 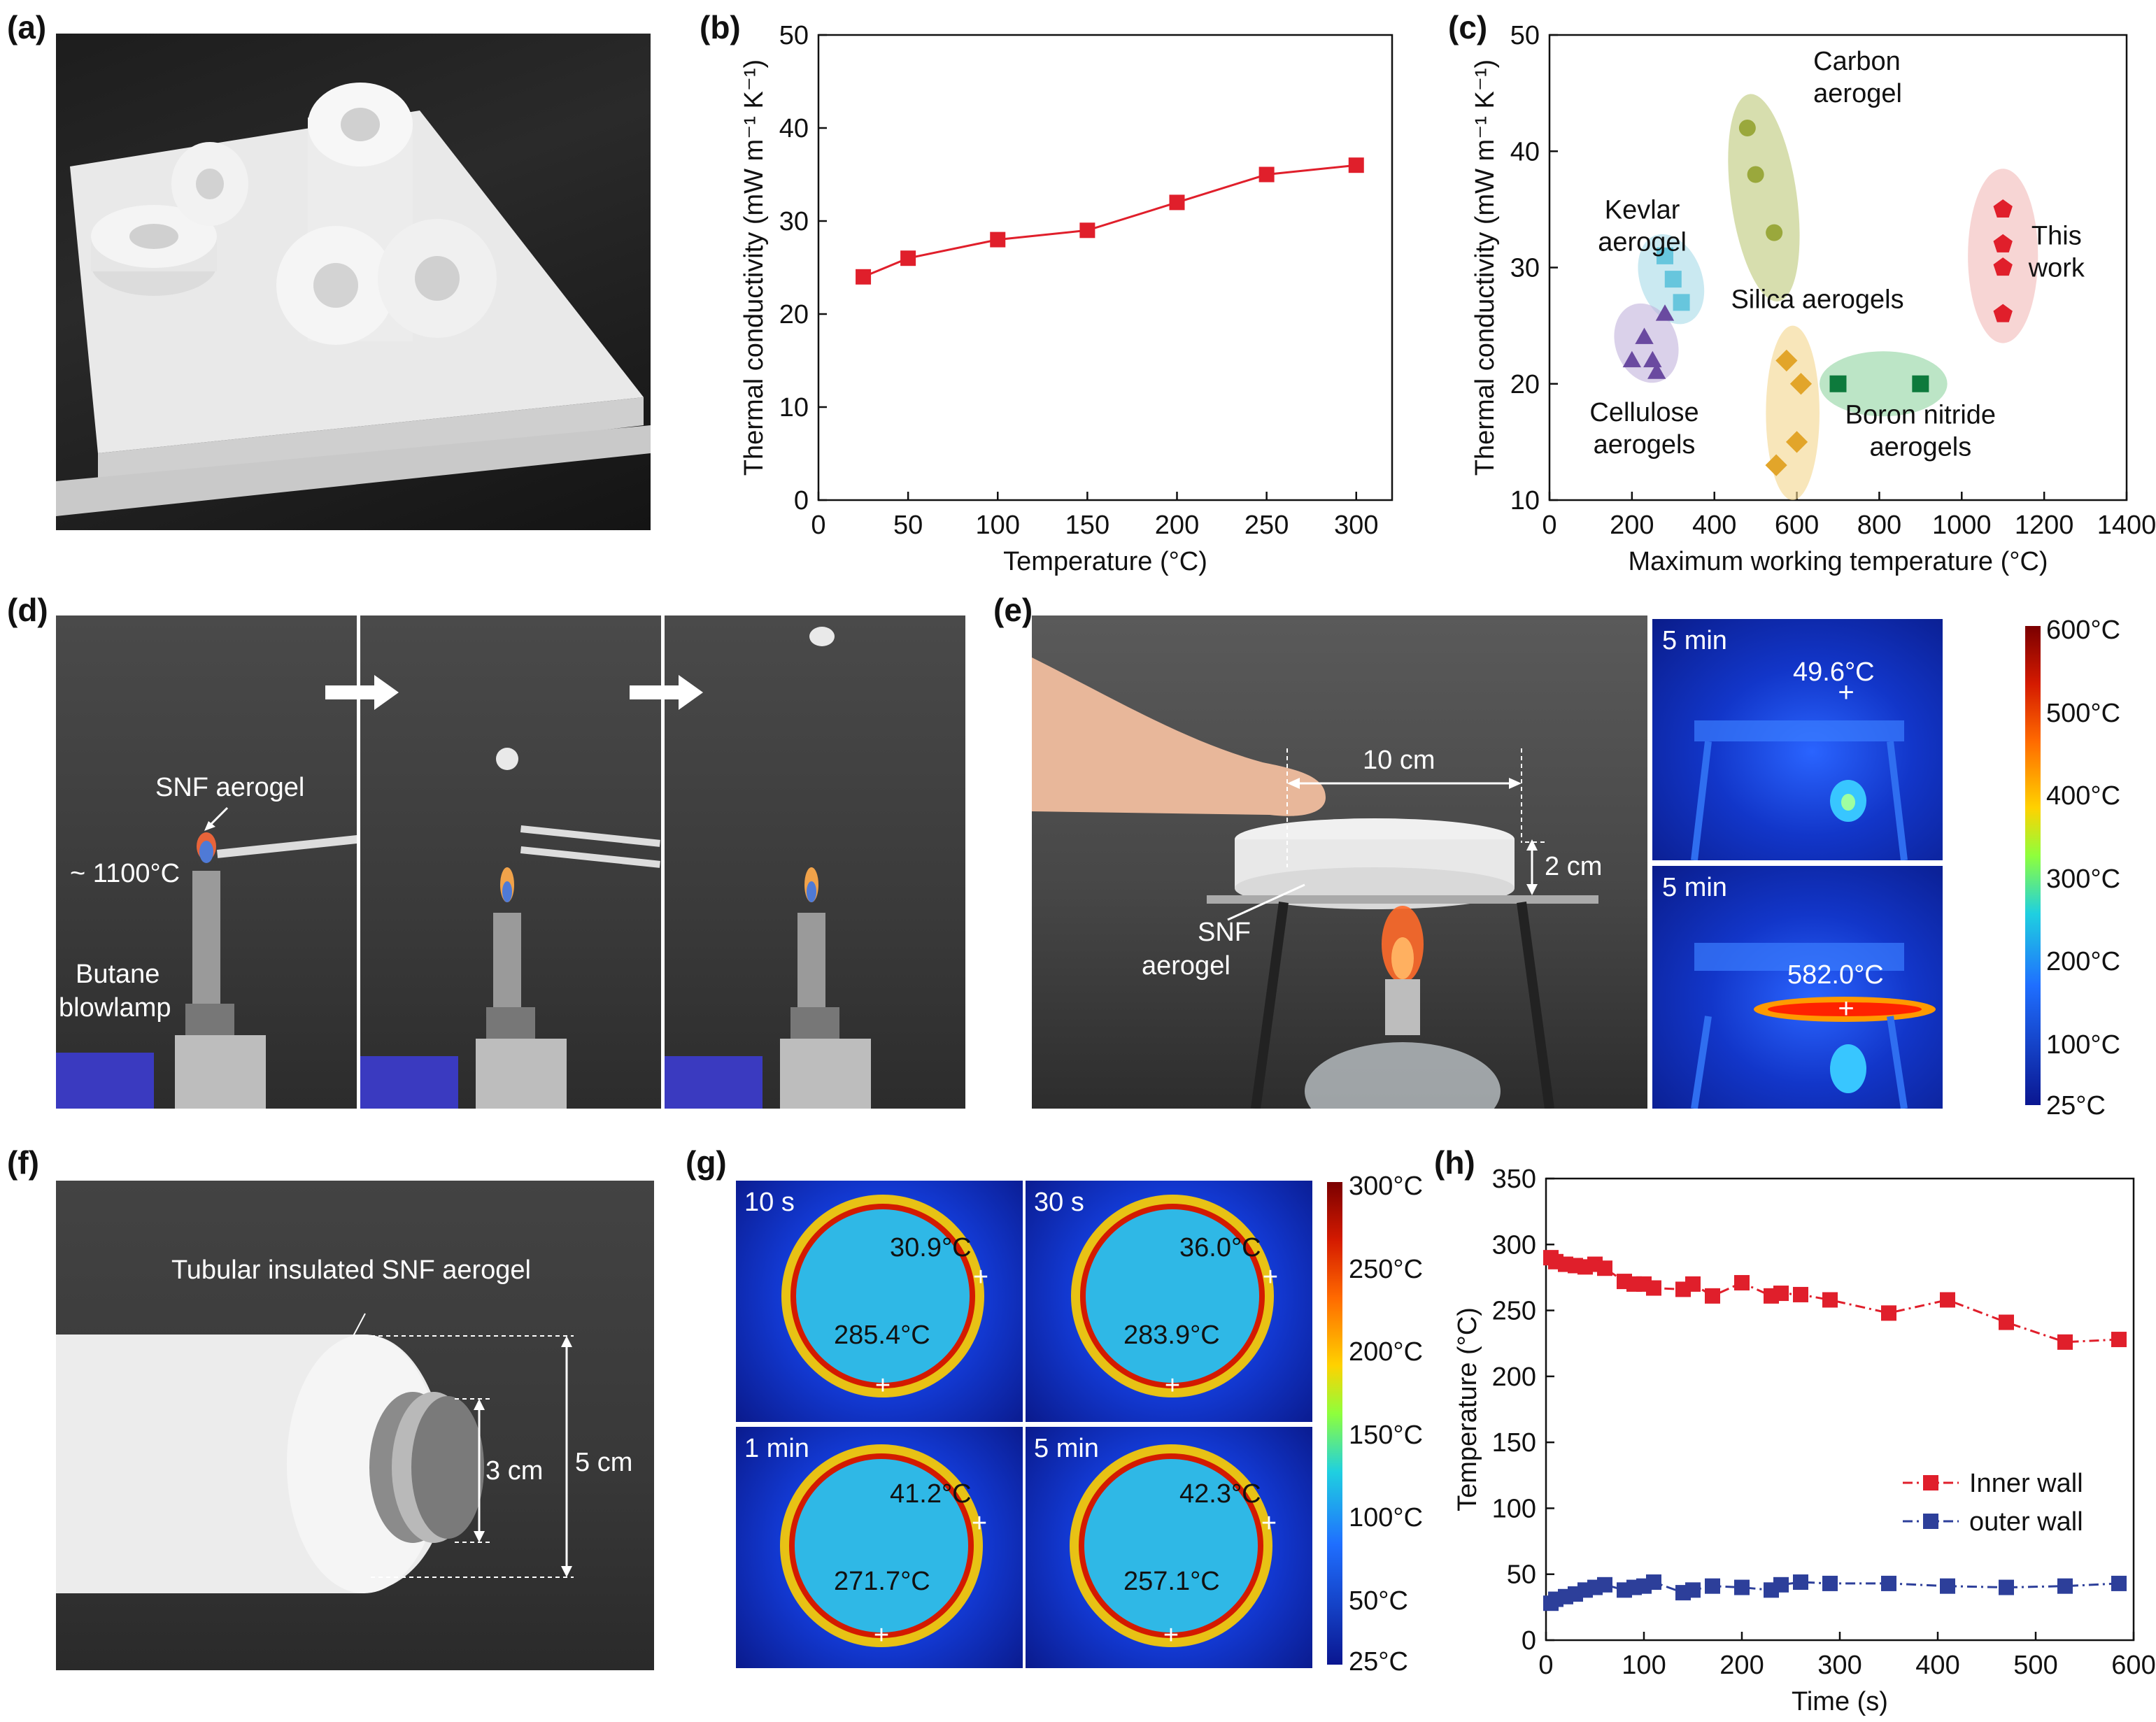 What do you see at coordinates (1514, 1179) in the screenshot?
I see `y-tick-label: 350` at bounding box center [1514, 1179].